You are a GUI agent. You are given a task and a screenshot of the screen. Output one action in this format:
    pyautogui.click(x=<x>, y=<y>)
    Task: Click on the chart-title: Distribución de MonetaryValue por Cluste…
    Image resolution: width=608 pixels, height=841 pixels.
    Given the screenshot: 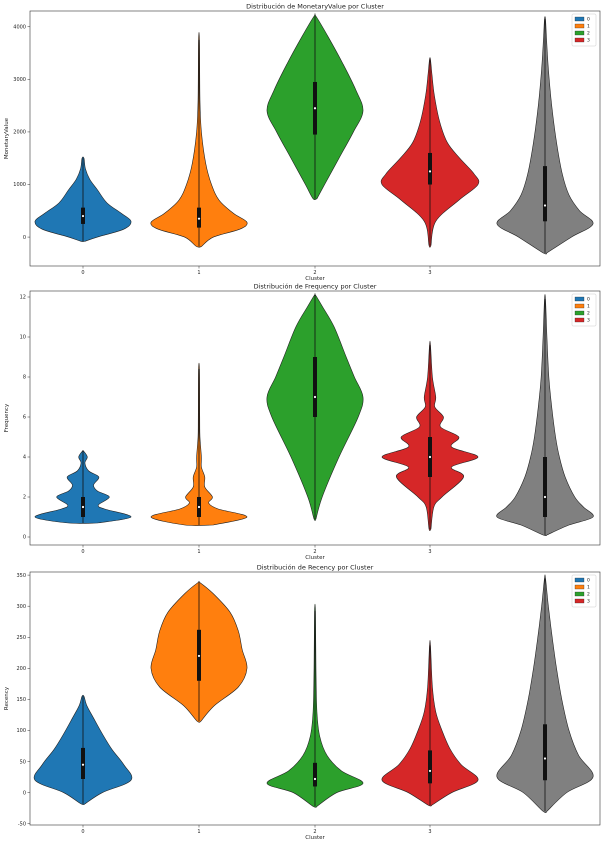 What is the action you would take?
    pyautogui.click(x=315, y=7)
    